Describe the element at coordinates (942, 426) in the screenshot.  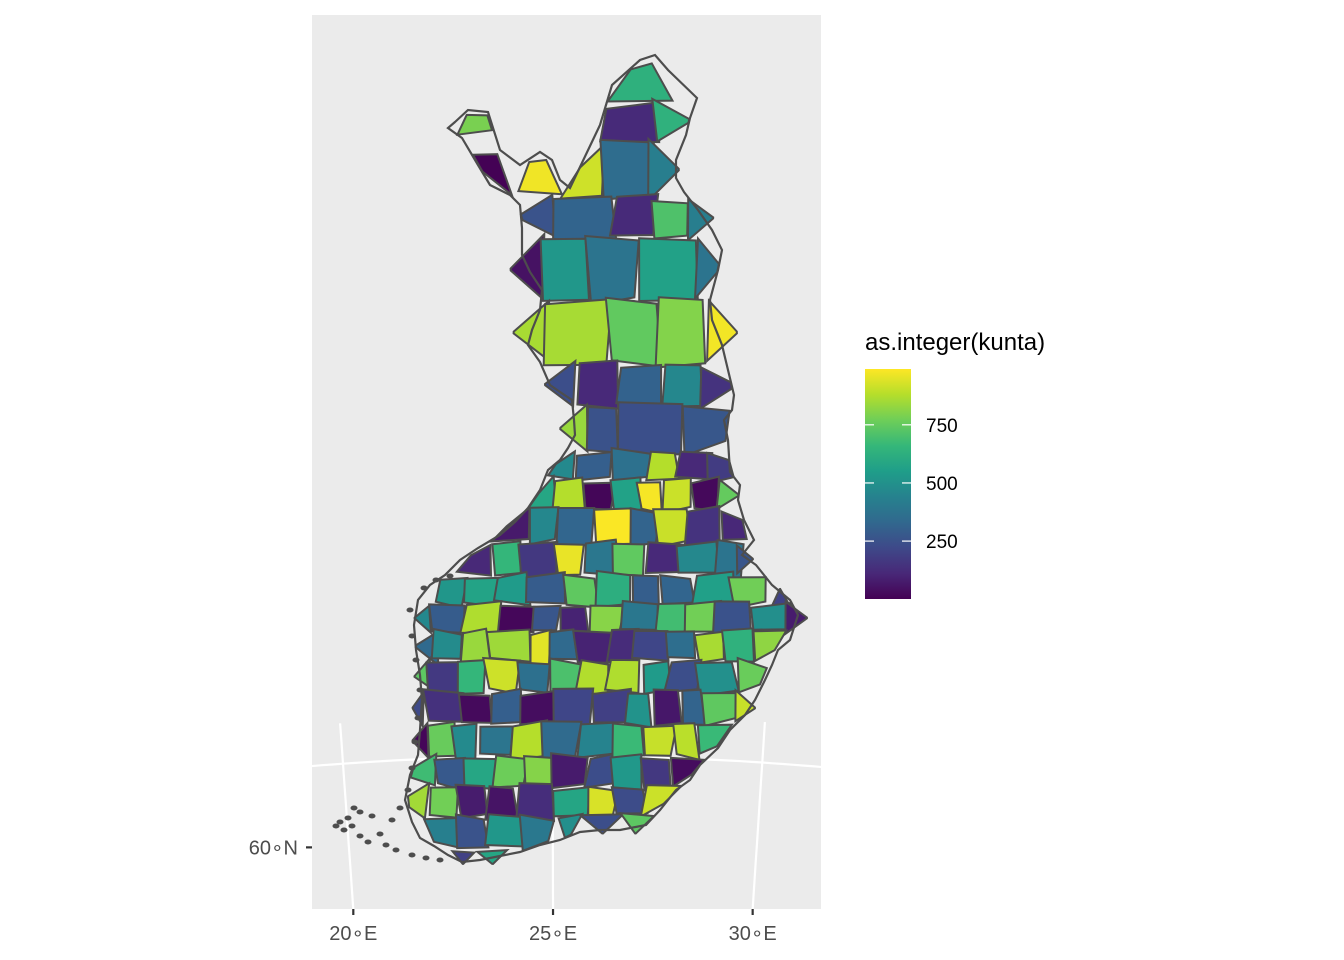
I see `legend-tick-label: 750` at that location.